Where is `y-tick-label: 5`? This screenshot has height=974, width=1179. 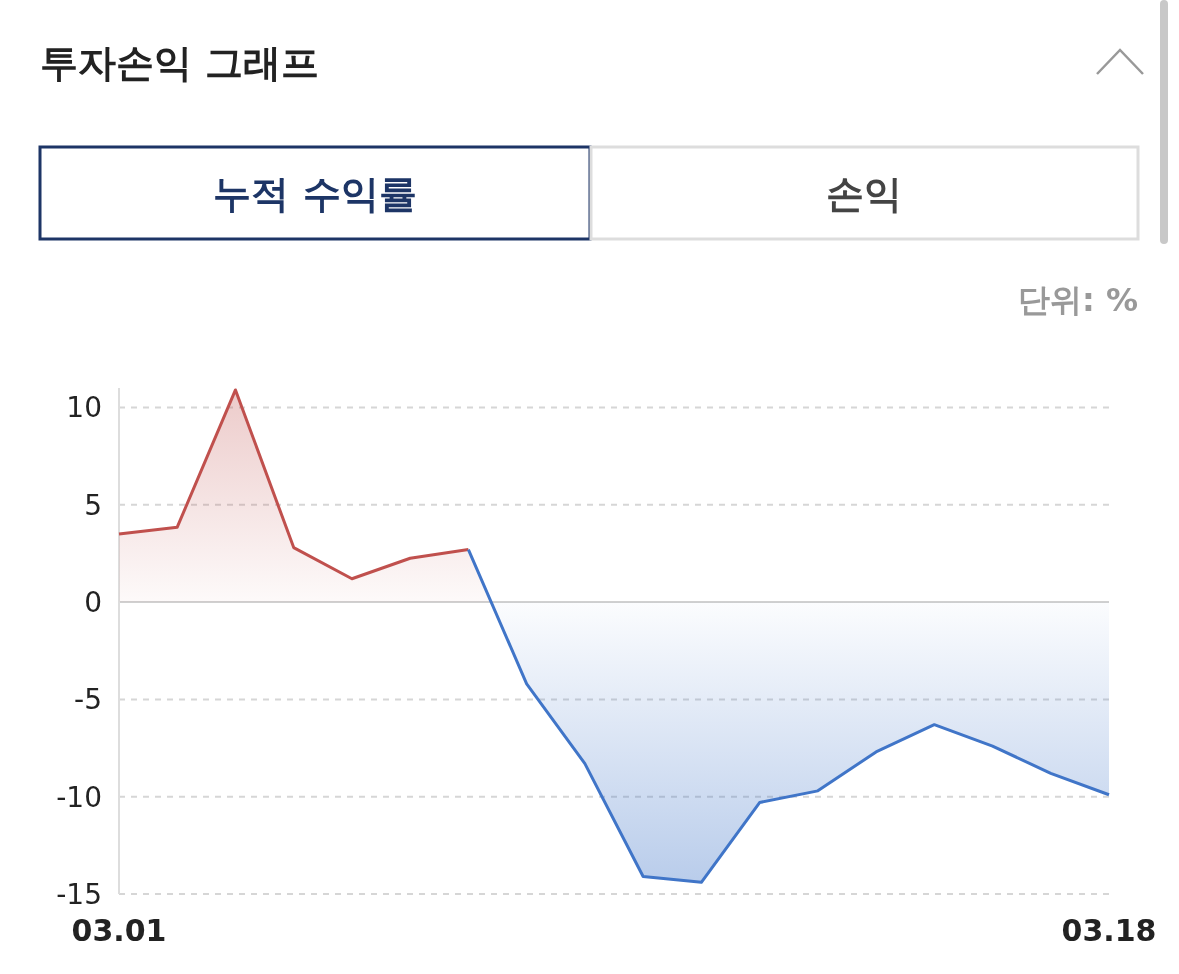
y-tick-label: 5 is located at coordinates (93, 505).